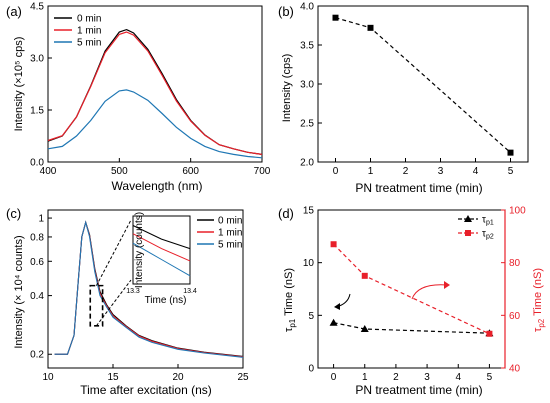  What do you see at coordinates (157, 186) in the screenshot?
I see `a-xlabel: Wavelength (nm)` at bounding box center [157, 186].